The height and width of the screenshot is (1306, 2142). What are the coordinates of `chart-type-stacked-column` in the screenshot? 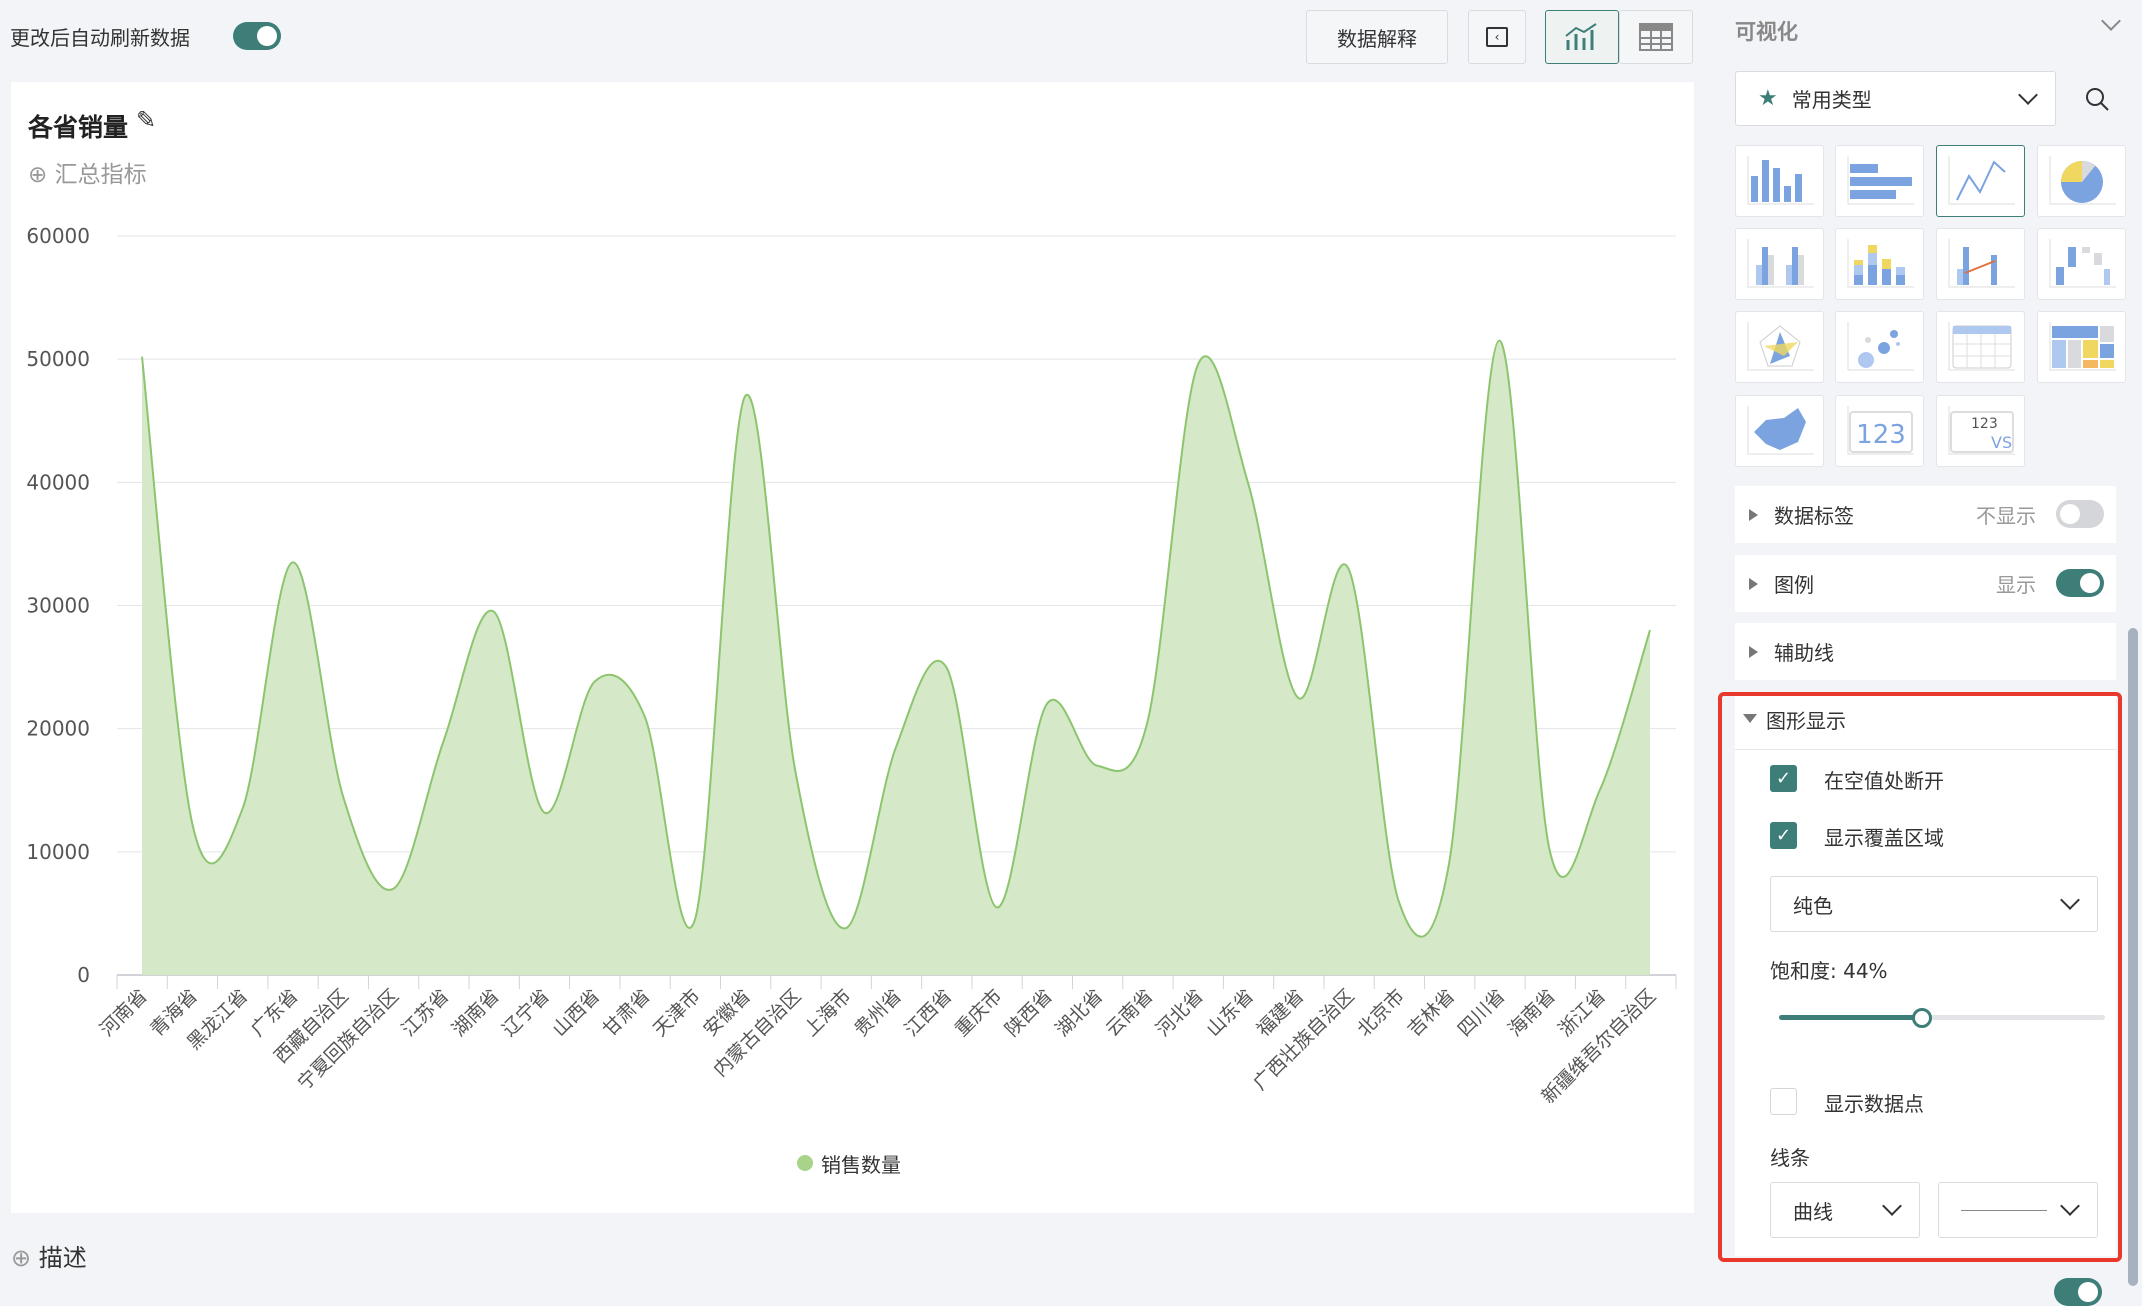 It's located at (1879, 264).